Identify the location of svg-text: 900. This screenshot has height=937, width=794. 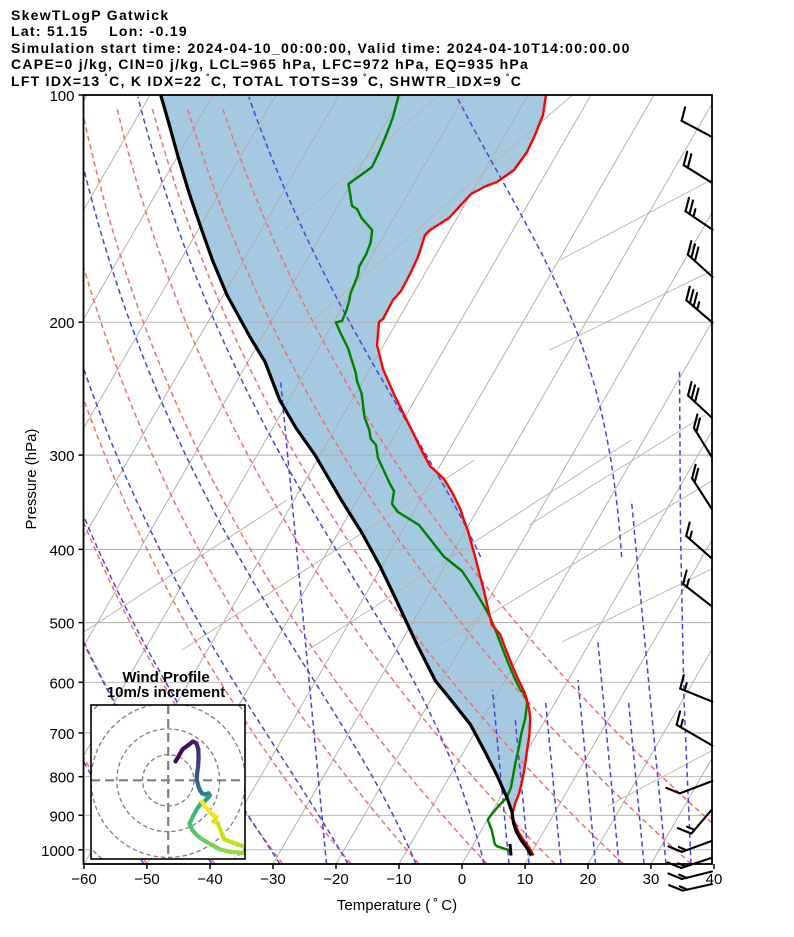
(61, 816).